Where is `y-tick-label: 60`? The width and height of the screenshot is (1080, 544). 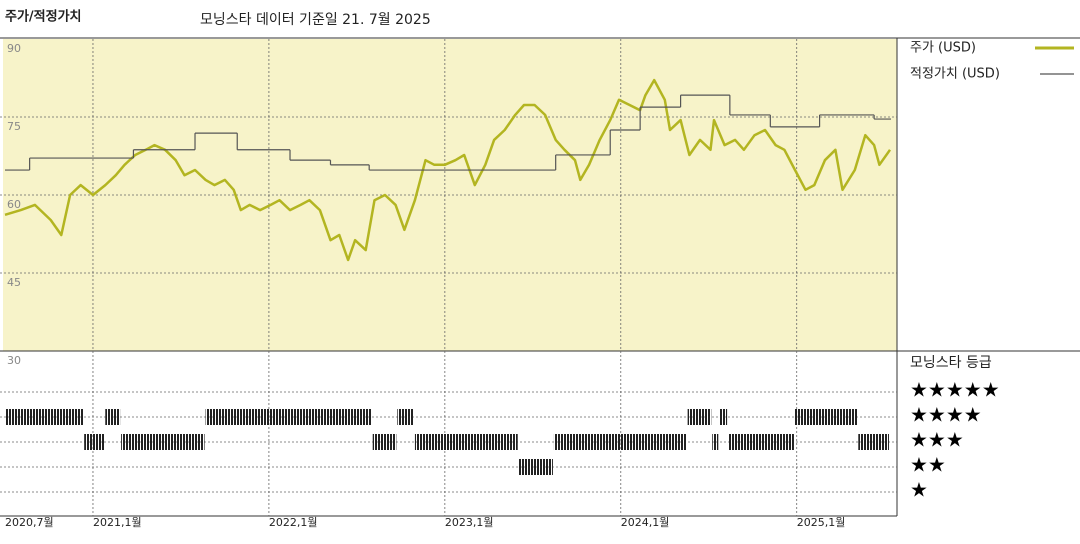 y-tick-label: 60 is located at coordinates (14, 204).